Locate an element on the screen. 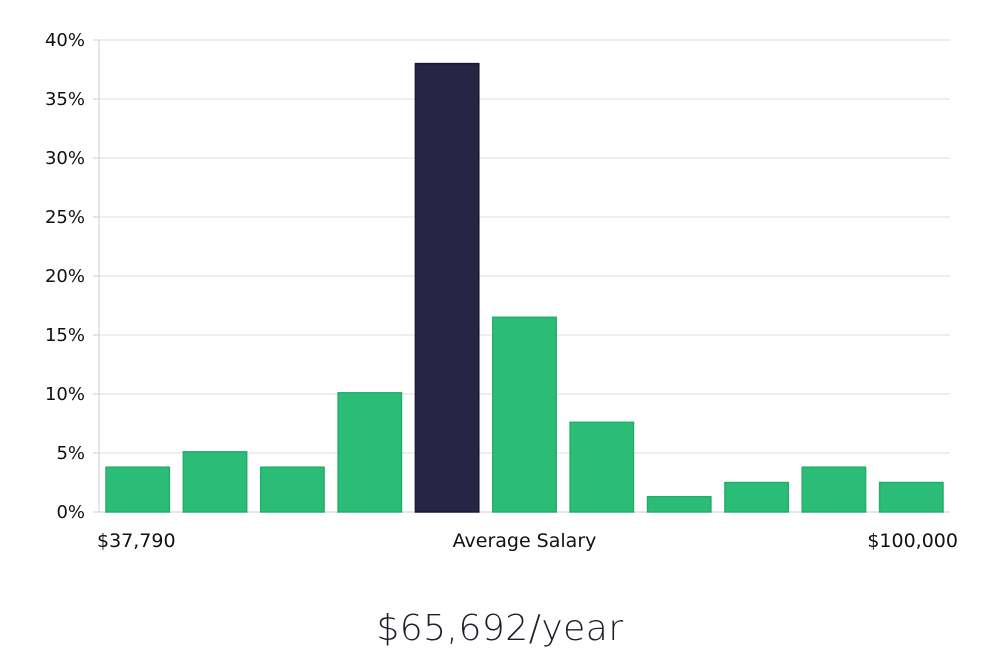 Image resolution: width=1000 pixels, height=660 pixels. y-tick-labels: 0% 5% 10% 15% 20% 25% 30% 35% 40% is located at coordinates (72, 276).